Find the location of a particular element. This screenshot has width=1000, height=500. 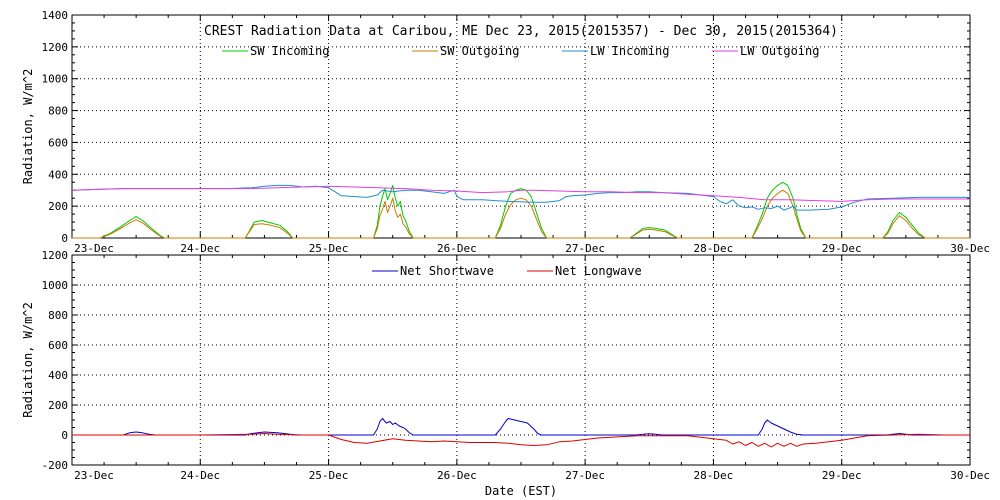

y-tick-label: -200 is located at coordinates (55, 465).